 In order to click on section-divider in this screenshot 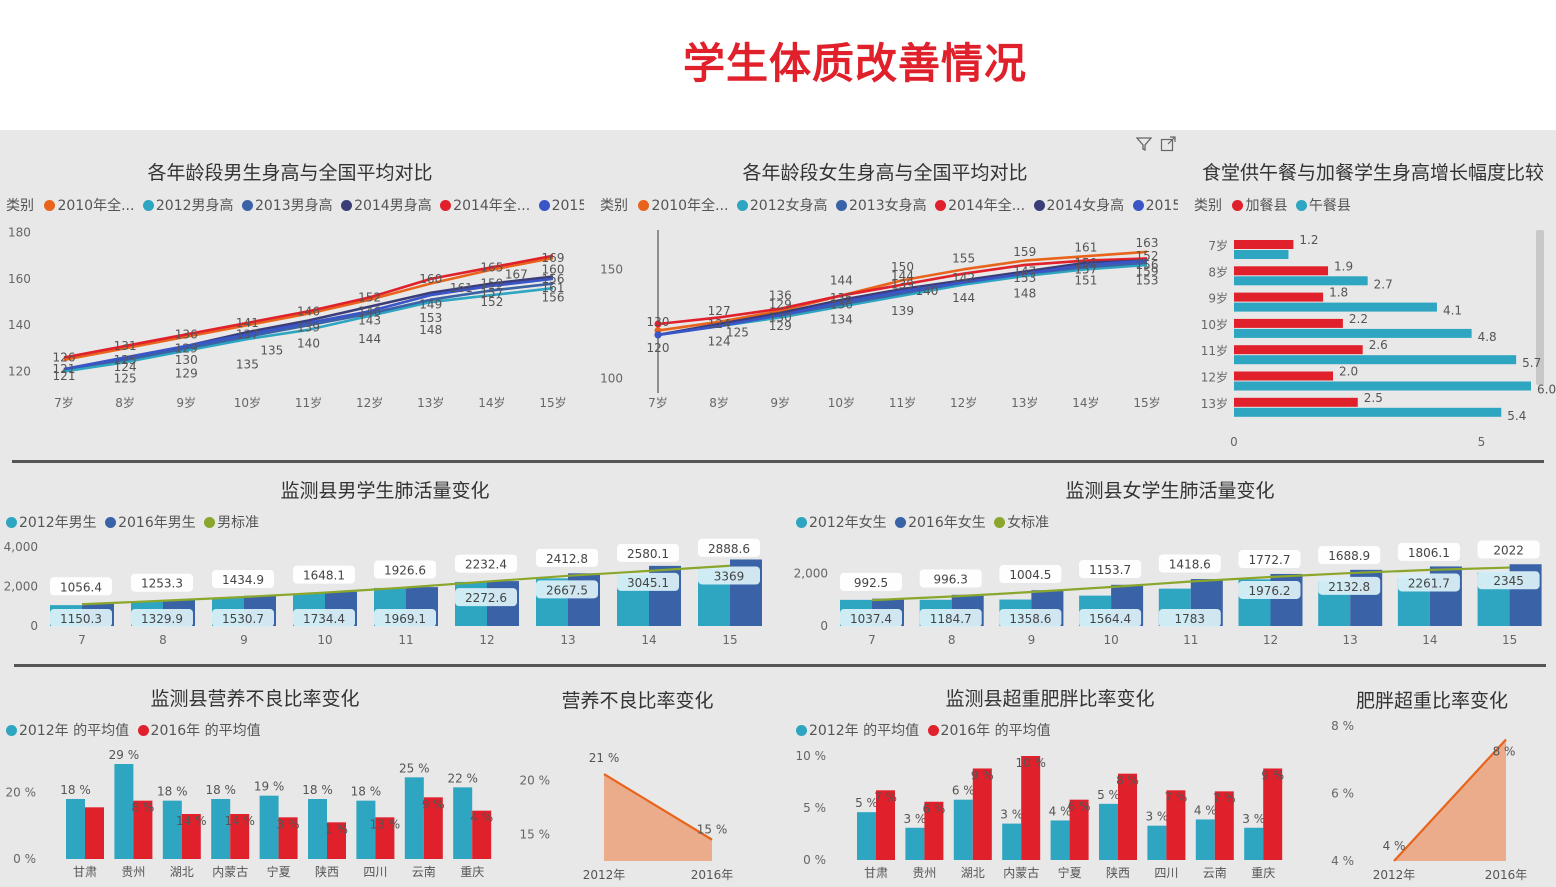, I will do `click(778, 461)`.